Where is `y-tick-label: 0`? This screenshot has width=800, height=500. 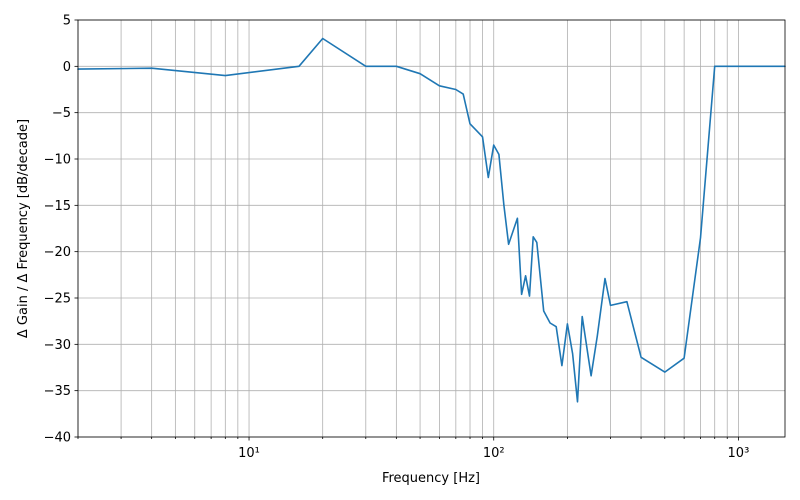
y-tick-label: 0 is located at coordinates (67, 67).